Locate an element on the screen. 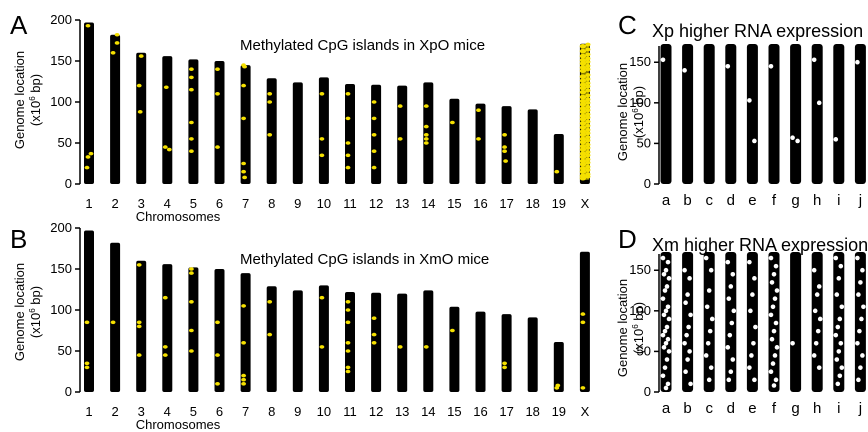 Image resolution: width=868 pixels, height=432 pixels. panel-c-ytick-label: 0 is located at coordinates (647, 183).